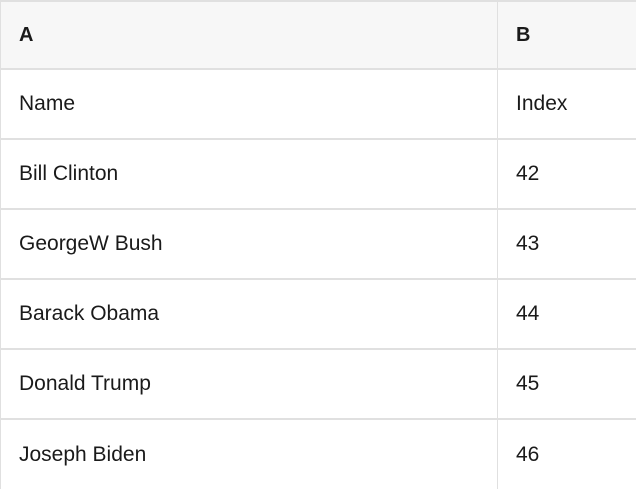 The width and height of the screenshot is (636, 489). What do you see at coordinates (566, 104) in the screenshot?
I see `cell-B1: Index` at bounding box center [566, 104].